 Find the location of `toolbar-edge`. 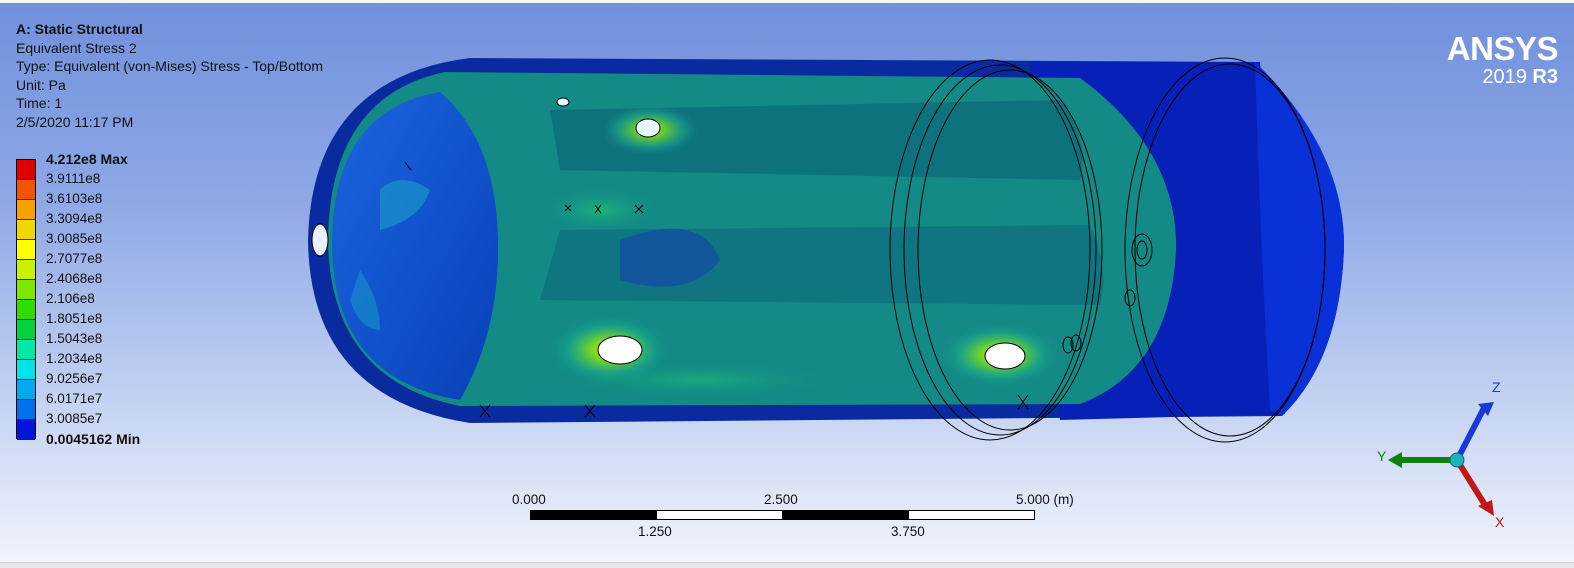

toolbar-edge is located at coordinates (787, 1).